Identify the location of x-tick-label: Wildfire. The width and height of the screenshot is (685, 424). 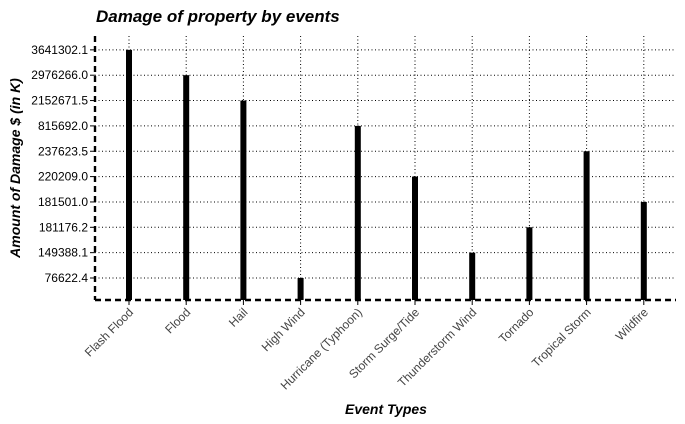
(632, 324).